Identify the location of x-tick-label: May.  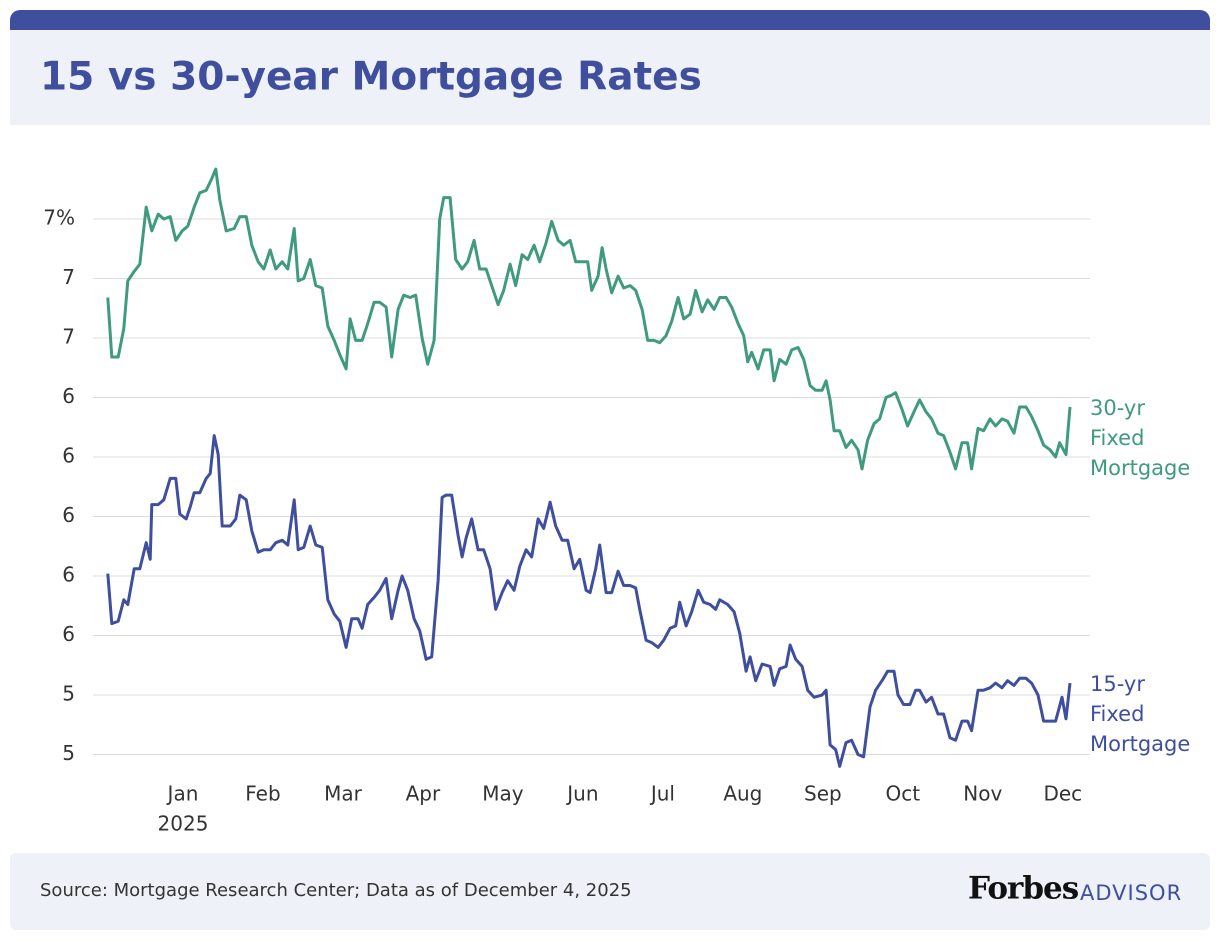
(503, 794).